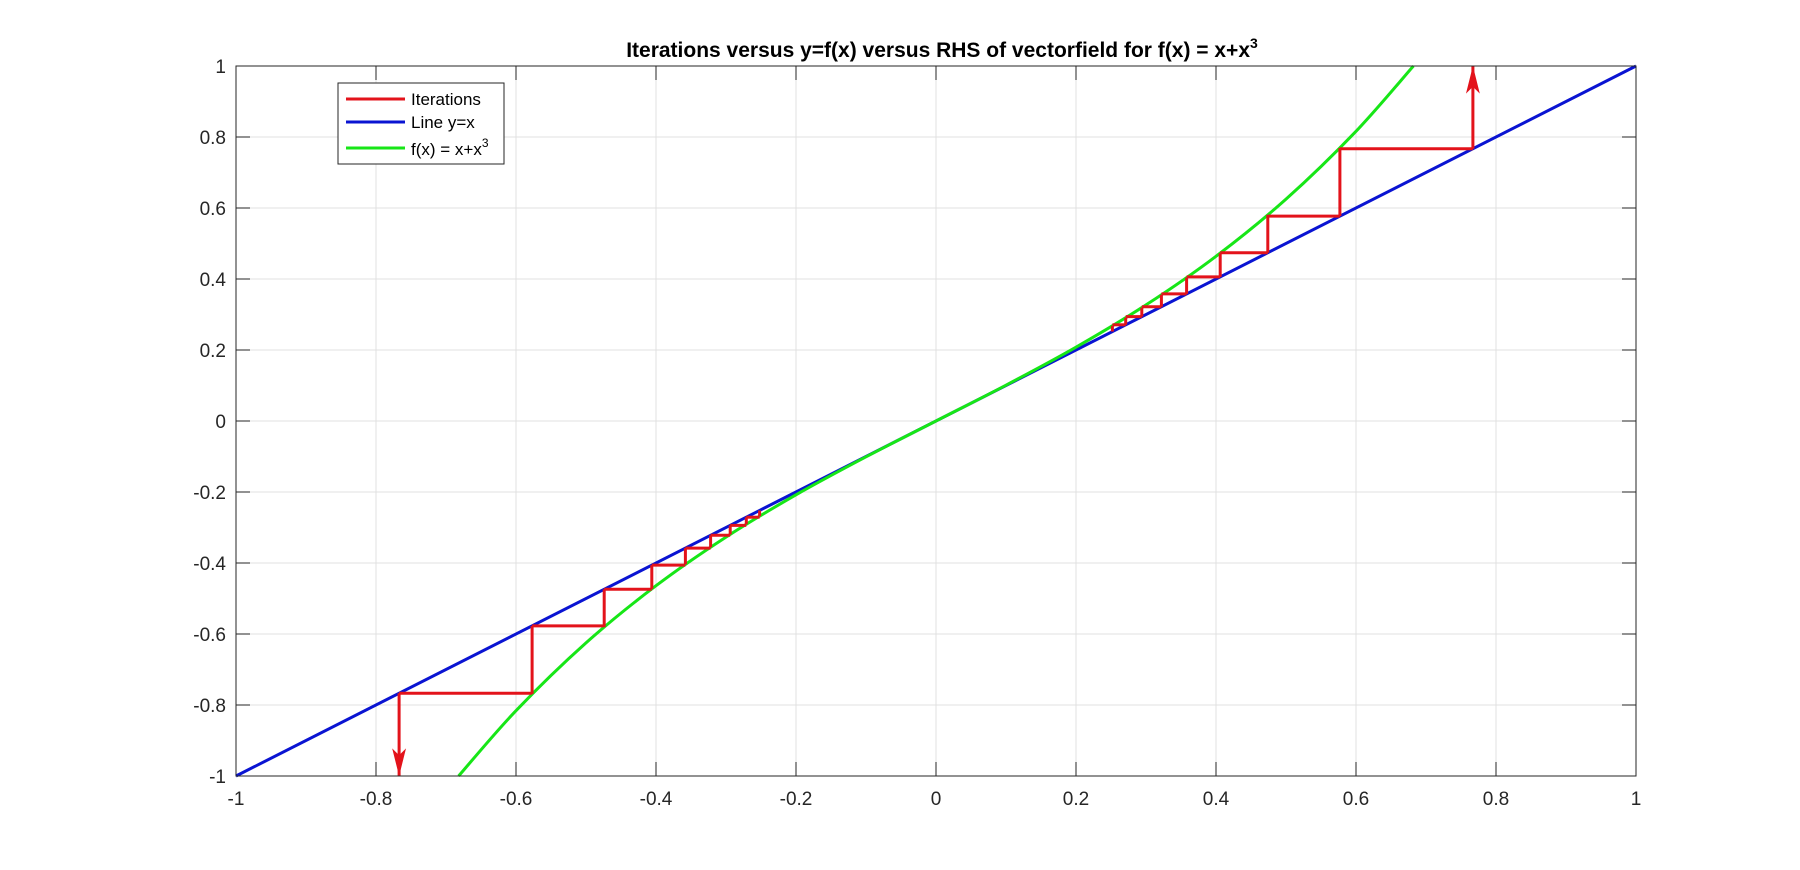 This screenshot has height=870, width=1800. Describe the element at coordinates (485, 143) in the screenshot. I see `legend-label-curve-superscript: 3` at that location.